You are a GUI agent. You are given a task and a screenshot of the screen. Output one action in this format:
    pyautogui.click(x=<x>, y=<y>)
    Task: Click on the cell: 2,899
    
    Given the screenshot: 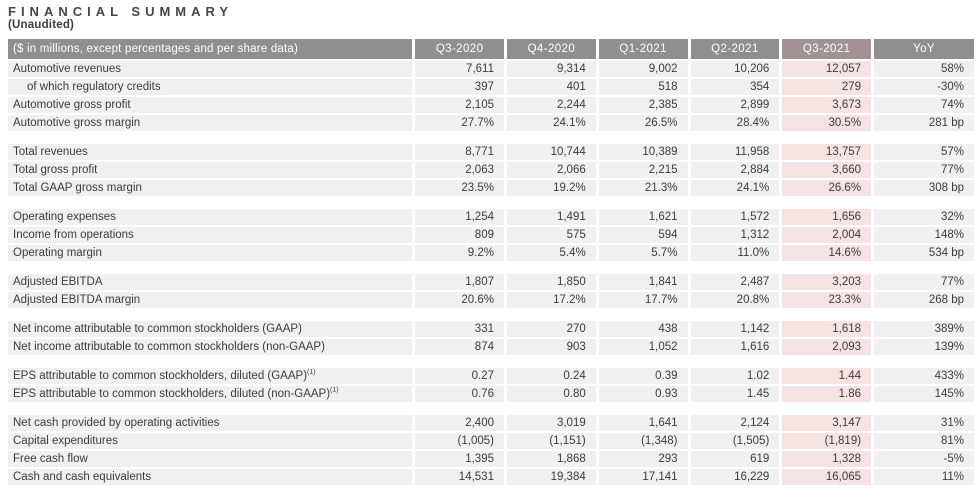 What is the action you would take?
    pyautogui.click(x=736, y=105)
    